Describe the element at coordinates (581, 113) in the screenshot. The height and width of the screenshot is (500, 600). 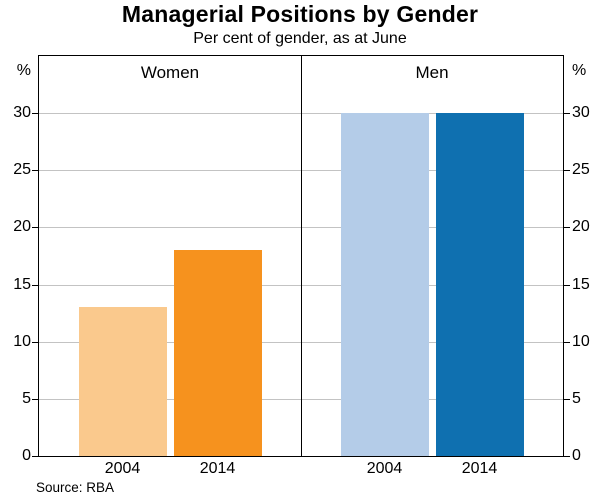
I see `y-tick-label-right-30: 30` at that location.